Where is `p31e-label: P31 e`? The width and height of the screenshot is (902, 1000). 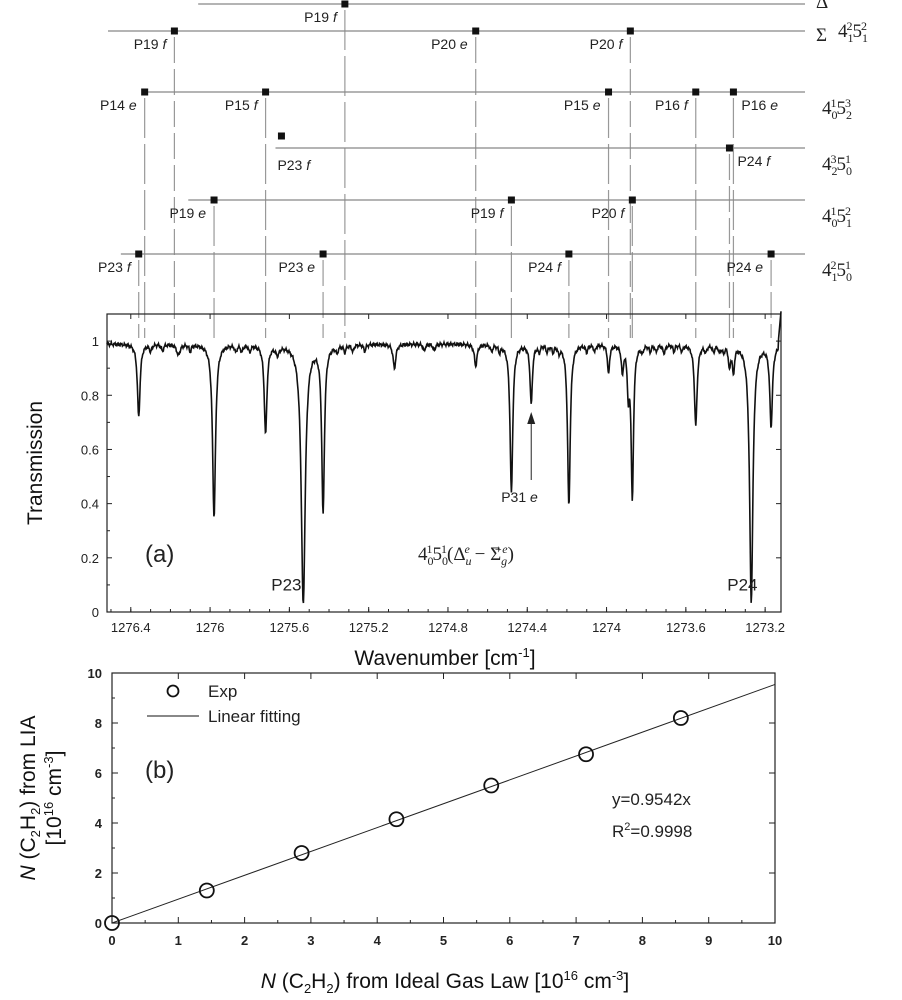
p31e-label: P31 e is located at coordinates (519, 497).